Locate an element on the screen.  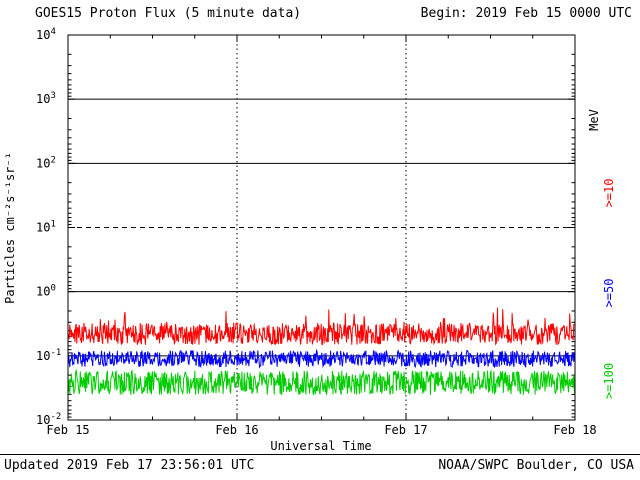
svg-text: 10³ is located at coordinates (46, 98).